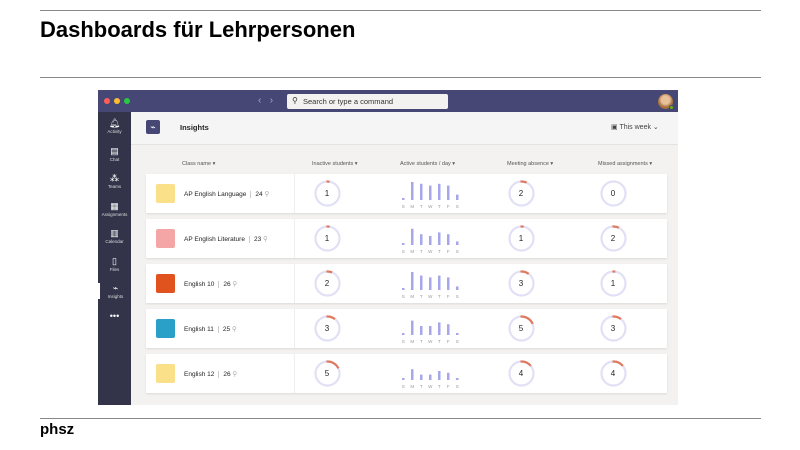  I want to click on class-name: English 11 25 ⚲, so click(210, 329).